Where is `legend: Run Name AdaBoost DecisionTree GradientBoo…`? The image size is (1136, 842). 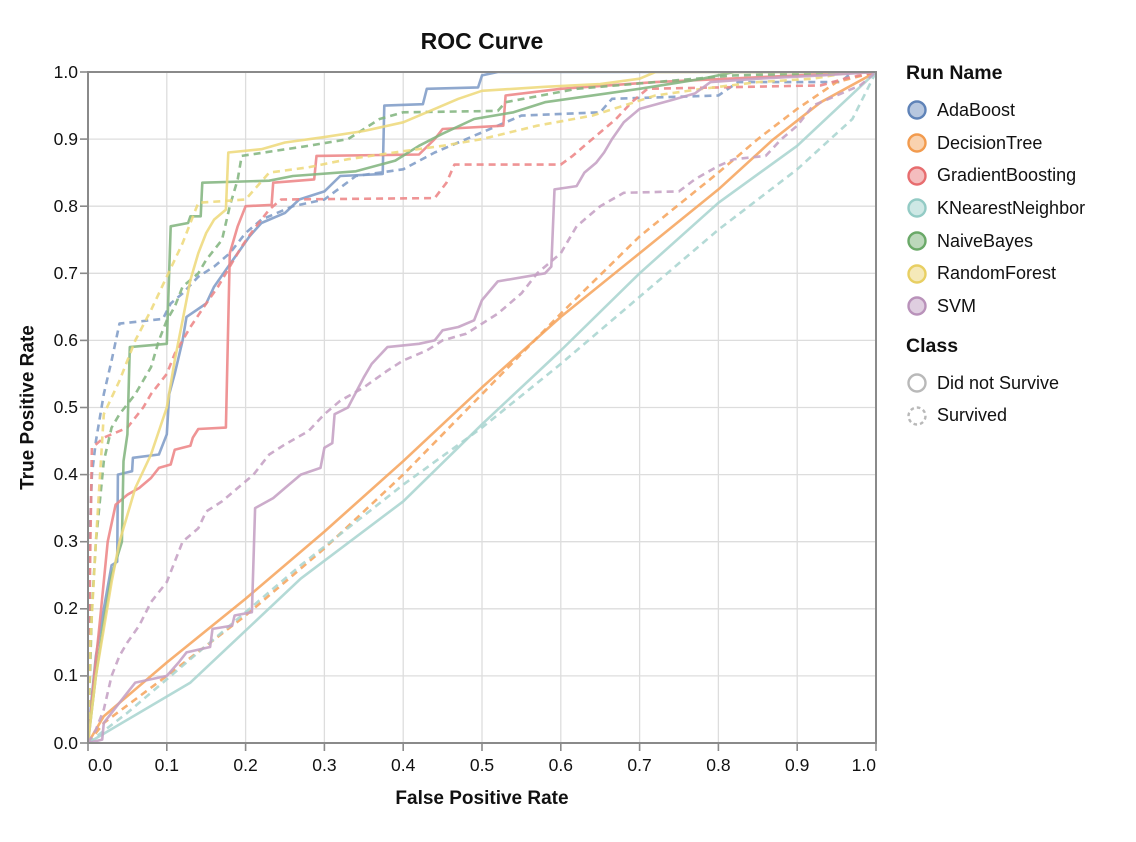 legend: Run Name AdaBoost DecisionTree GradientBoo… is located at coordinates (1018, 247).